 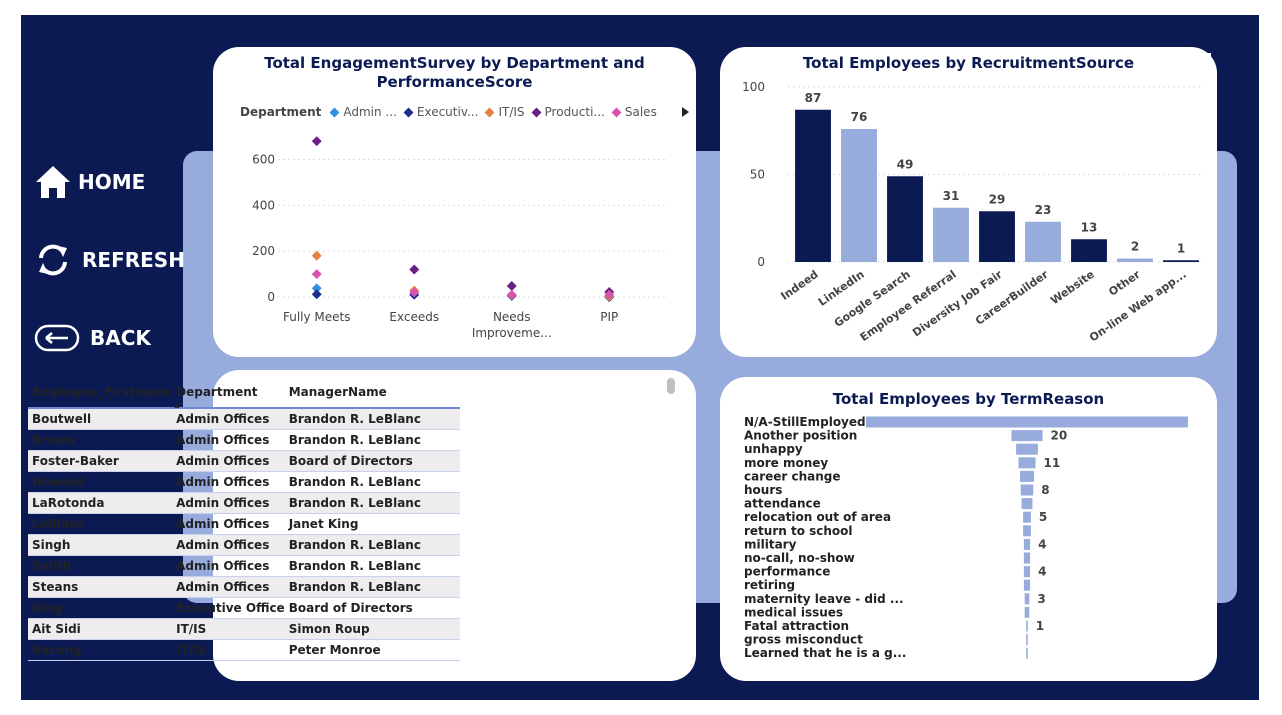 What do you see at coordinates (244, 524) in the screenshot?
I see `table-row: LeBlanc Admin Offices Janet King` at bounding box center [244, 524].